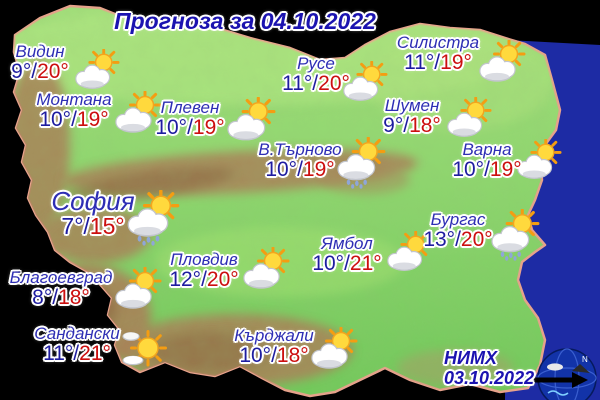  I want to click on city-shumen: Шумен 9°/18°, so click(412, 116).